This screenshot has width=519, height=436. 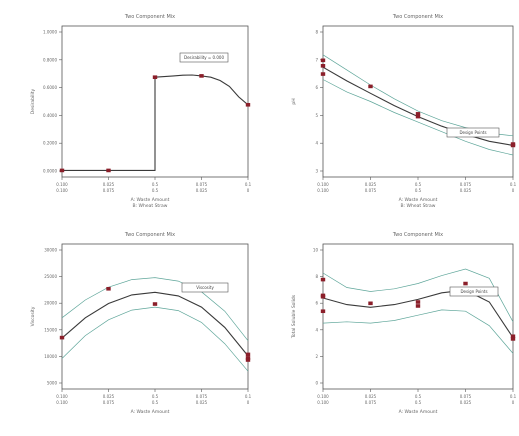 I want to click on chart-4-y-tick-label: 10, so click(x=316, y=250).